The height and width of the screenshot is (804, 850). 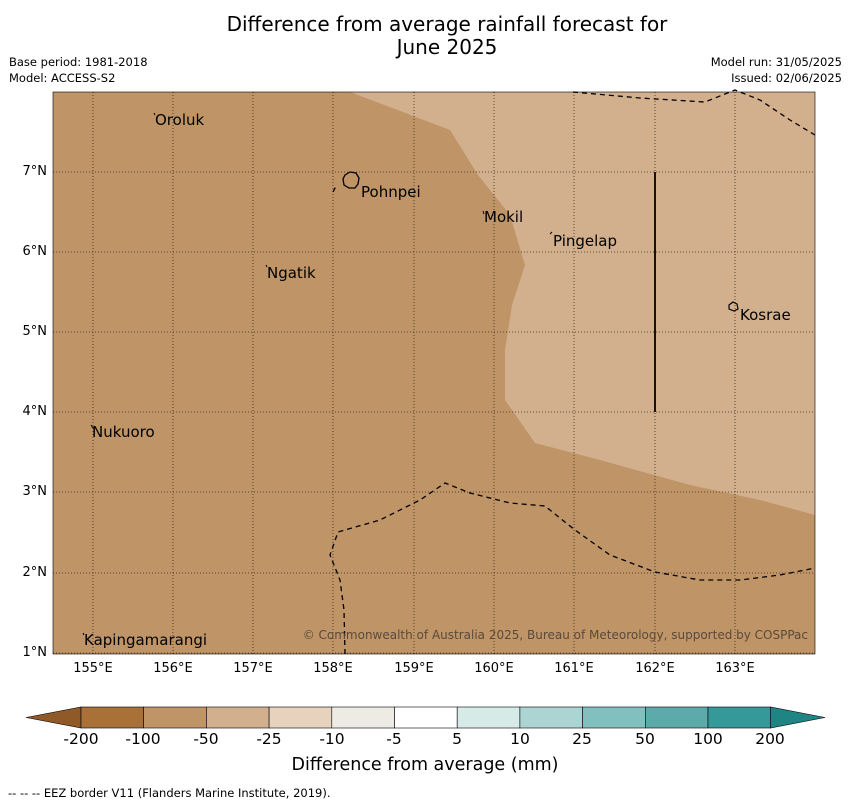 What do you see at coordinates (333, 668) in the screenshot?
I see `x-tick-158e: 158°E` at bounding box center [333, 668].